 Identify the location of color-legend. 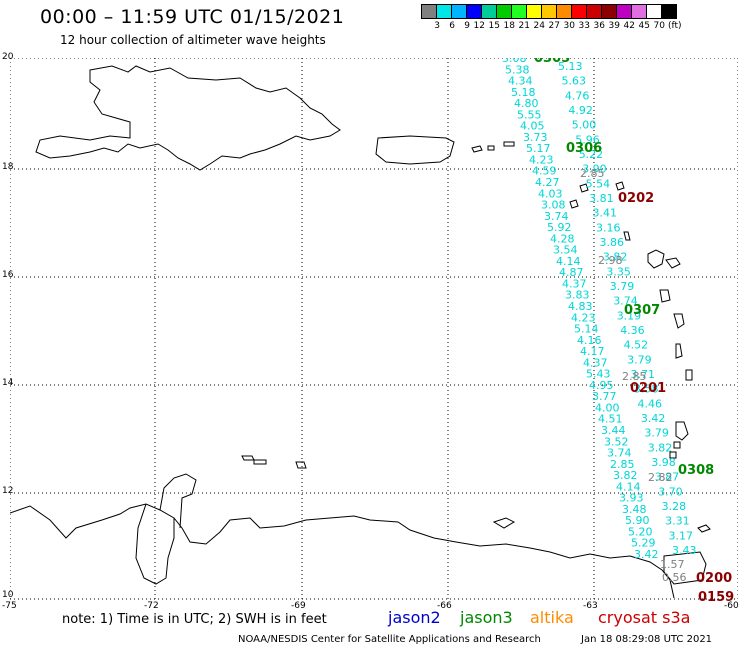
(549, 11).